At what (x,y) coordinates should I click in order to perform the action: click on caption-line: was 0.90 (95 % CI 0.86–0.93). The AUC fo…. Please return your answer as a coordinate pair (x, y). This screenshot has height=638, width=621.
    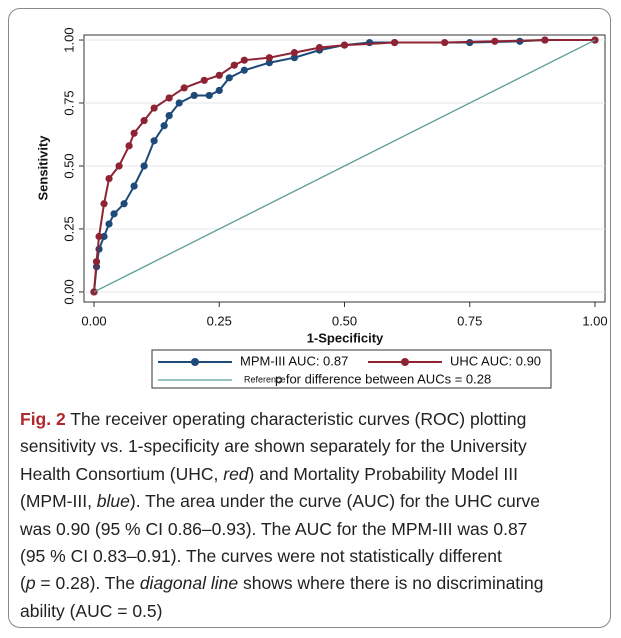
    Looking at the image, I should click on (282, 529).